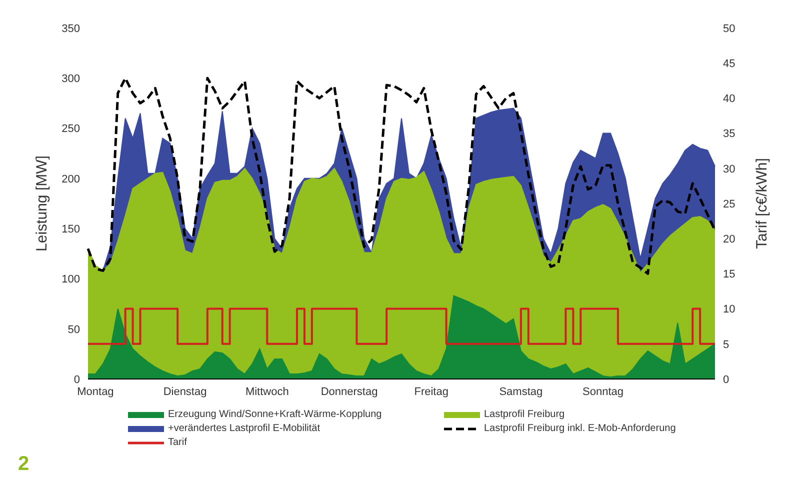 The width and height of the screenshot is (798, 484). Describe the element at coordinates (726, 344) in the screenshot. I see `y2-tick-label: 5` at that location.